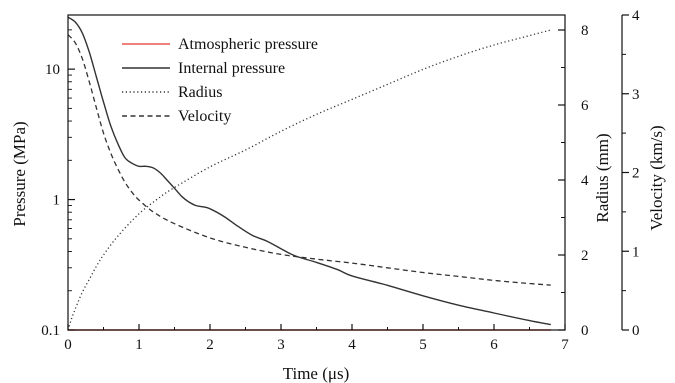 The image size is (675, 383). Describe the element at coordinates (200, 92) in the screenshot. I see `legend-label-radius: Radius` at that location.